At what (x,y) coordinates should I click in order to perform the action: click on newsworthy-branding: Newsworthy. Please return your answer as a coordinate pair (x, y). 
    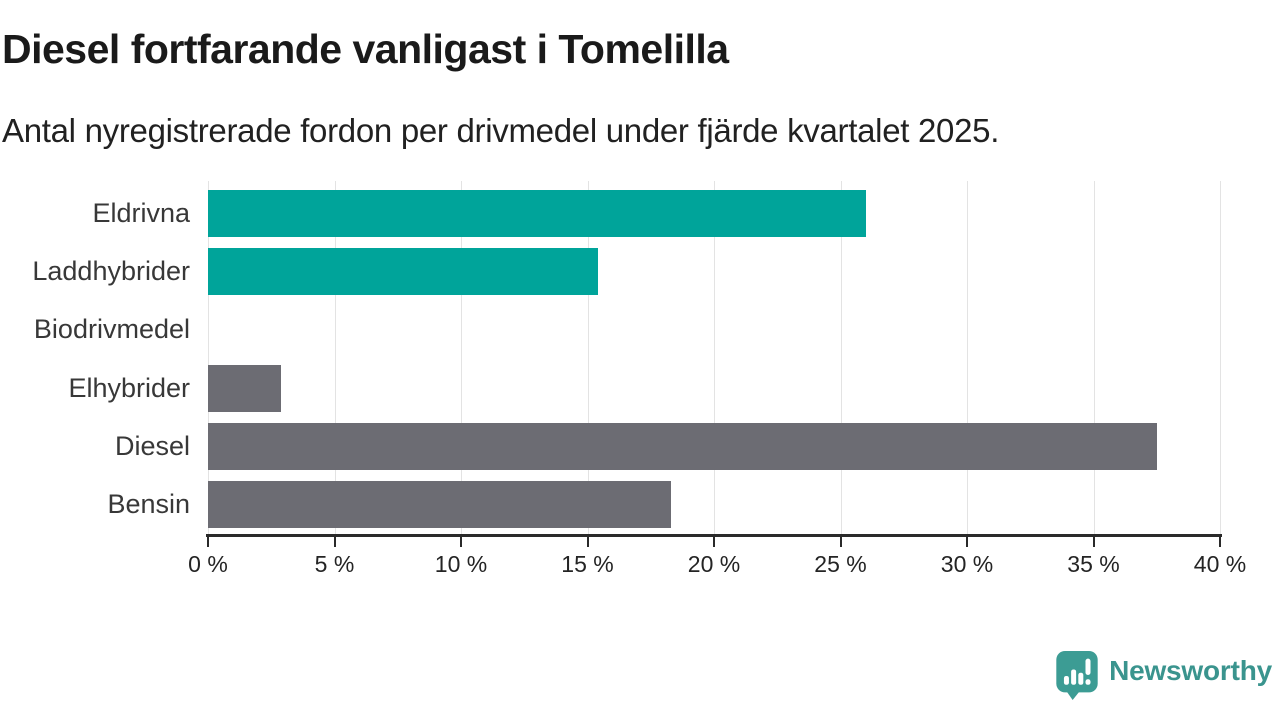
    Looking at the image, I should click on (1163, 675).